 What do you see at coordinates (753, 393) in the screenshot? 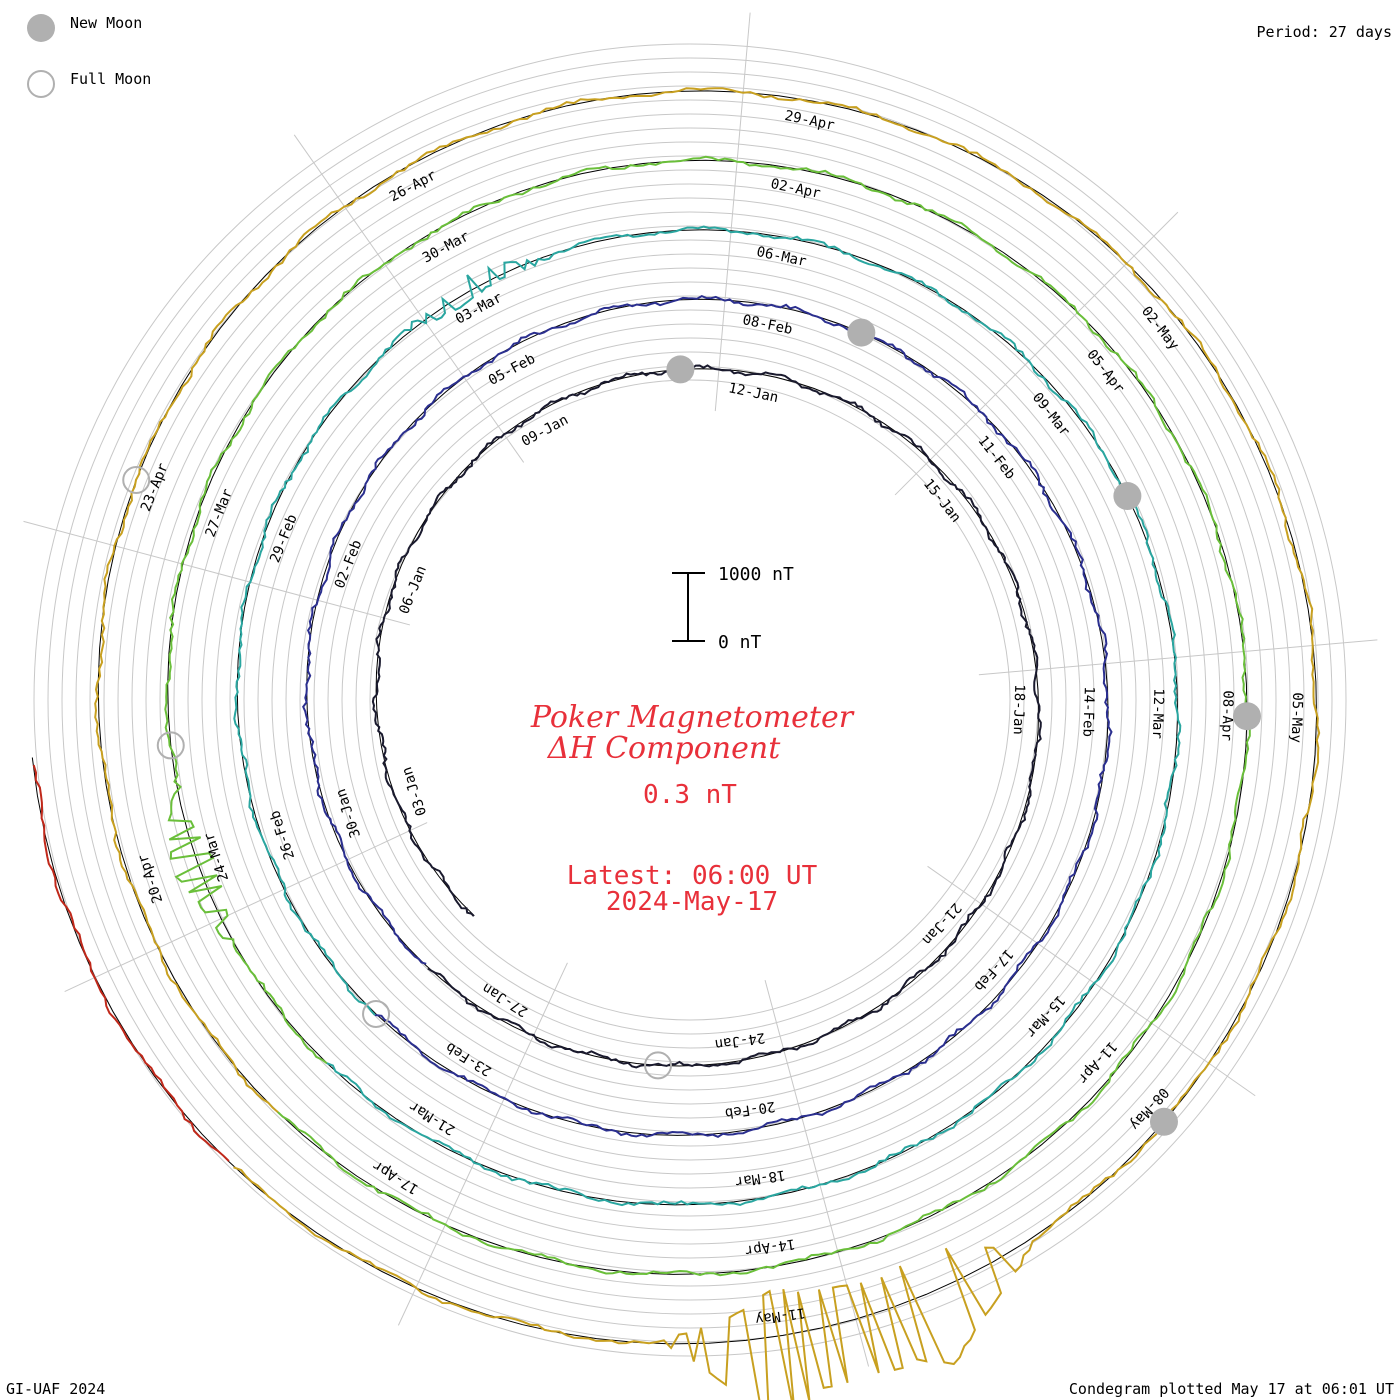
I see `date-label: 12-Jan` at bounding box center [753, 393].